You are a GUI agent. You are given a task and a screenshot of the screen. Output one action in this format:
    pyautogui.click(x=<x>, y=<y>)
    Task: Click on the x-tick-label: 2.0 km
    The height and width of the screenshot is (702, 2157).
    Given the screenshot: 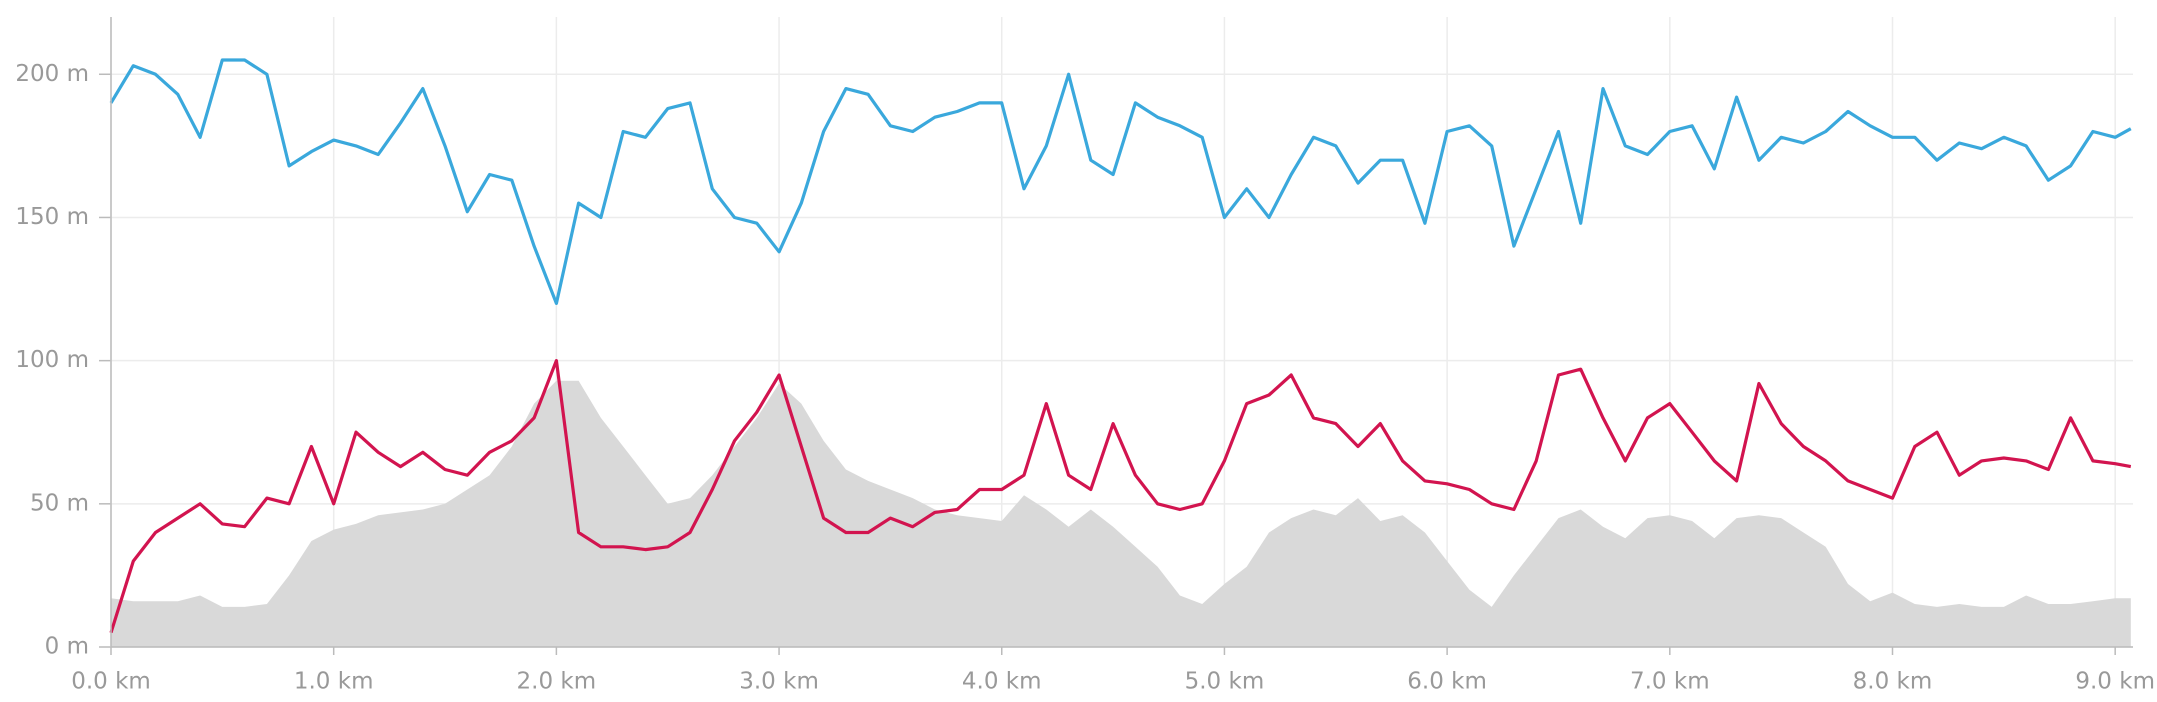 What is the action you would take?
    pyautogui.click(x=557, y=682)
    